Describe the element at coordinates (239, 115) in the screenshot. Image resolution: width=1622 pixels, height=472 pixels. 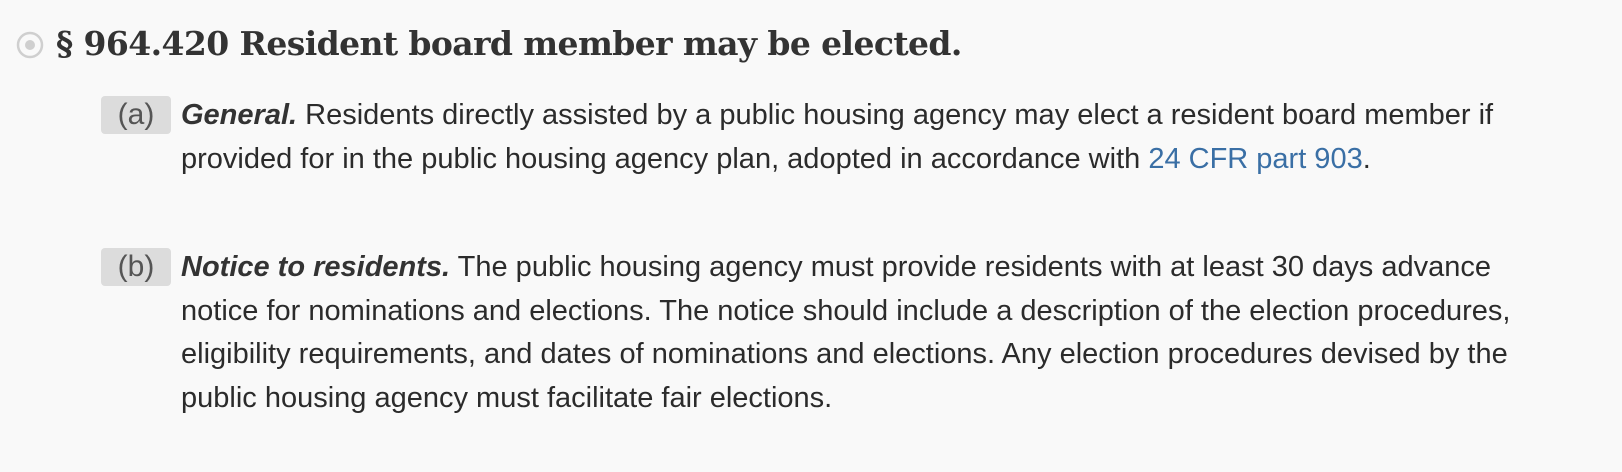
I see `paragraph-heading-a: General.` at that location.